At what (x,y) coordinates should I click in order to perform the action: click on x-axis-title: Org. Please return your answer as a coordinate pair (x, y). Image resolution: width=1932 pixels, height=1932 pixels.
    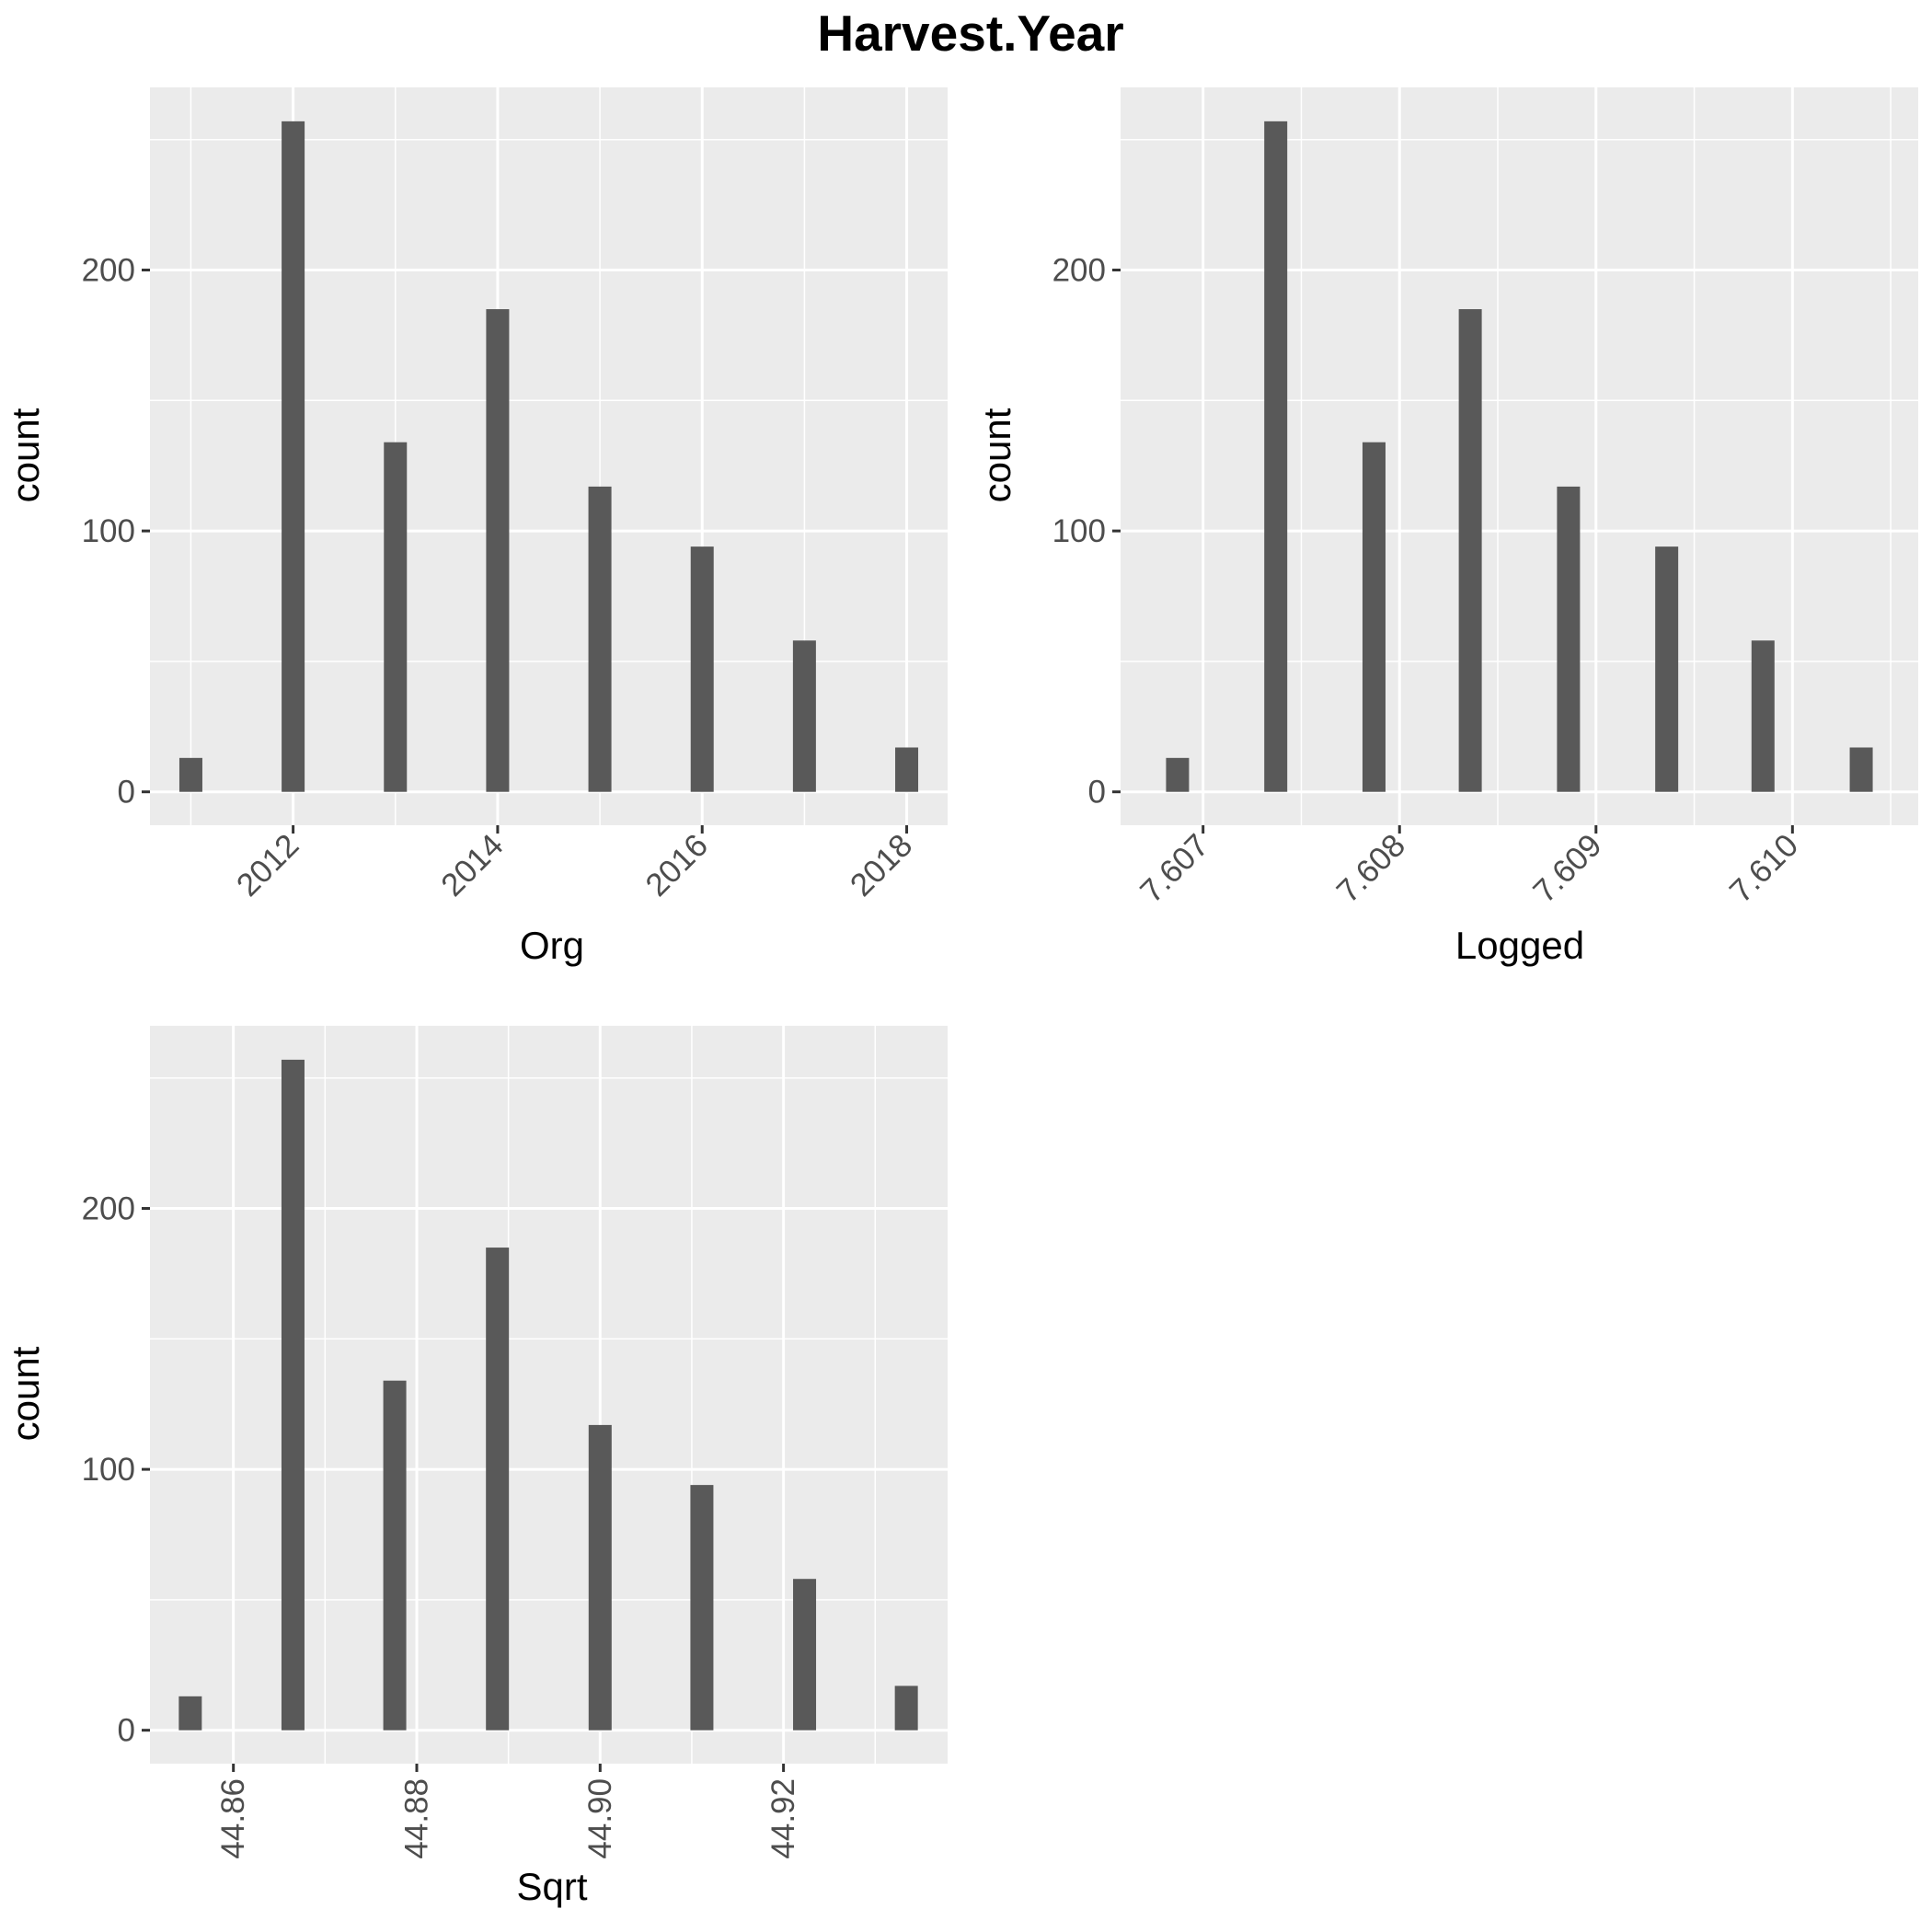
    Looking at the image, I should click on (552, 945).